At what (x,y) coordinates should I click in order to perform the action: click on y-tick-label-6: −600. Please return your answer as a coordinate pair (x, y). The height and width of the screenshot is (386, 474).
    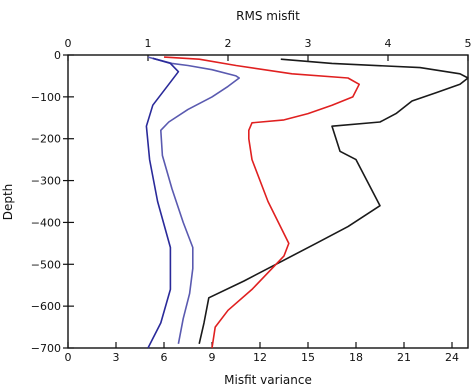
    Looking at the image, I should click on (46, 306).